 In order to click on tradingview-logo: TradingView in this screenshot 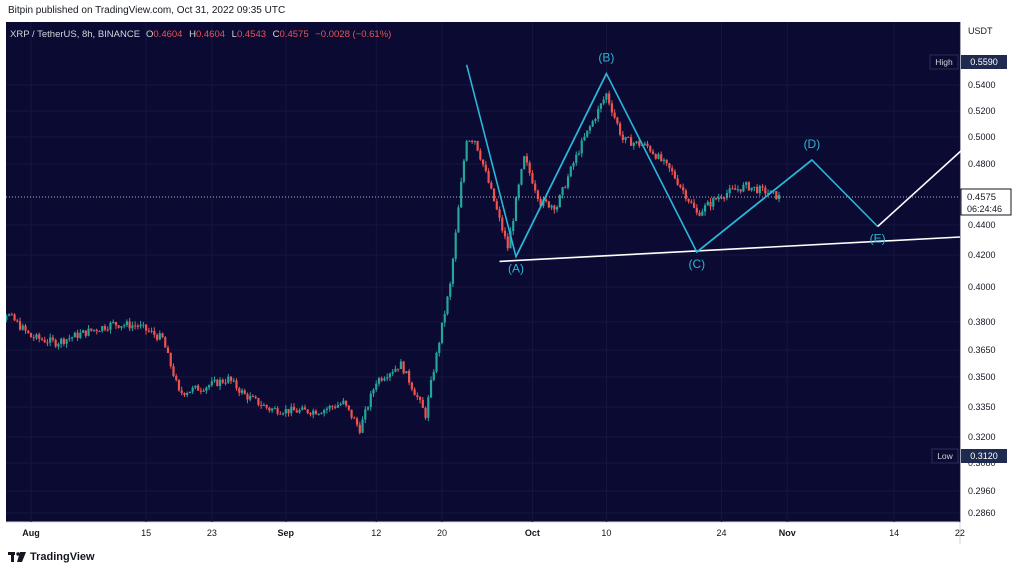, I will do `click(51, 557)`.